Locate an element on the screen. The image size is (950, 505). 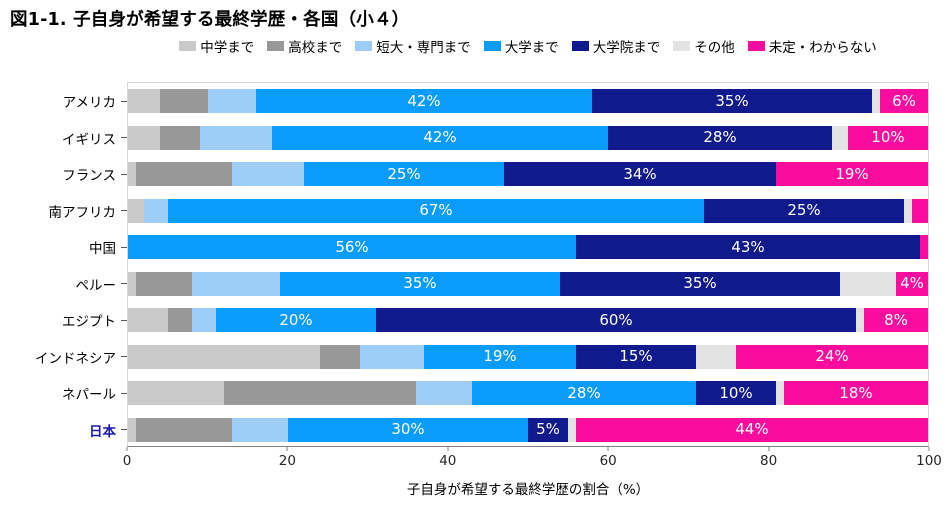
stacked-bar: 20% 60% 8% is located at coordinates (528, 320).